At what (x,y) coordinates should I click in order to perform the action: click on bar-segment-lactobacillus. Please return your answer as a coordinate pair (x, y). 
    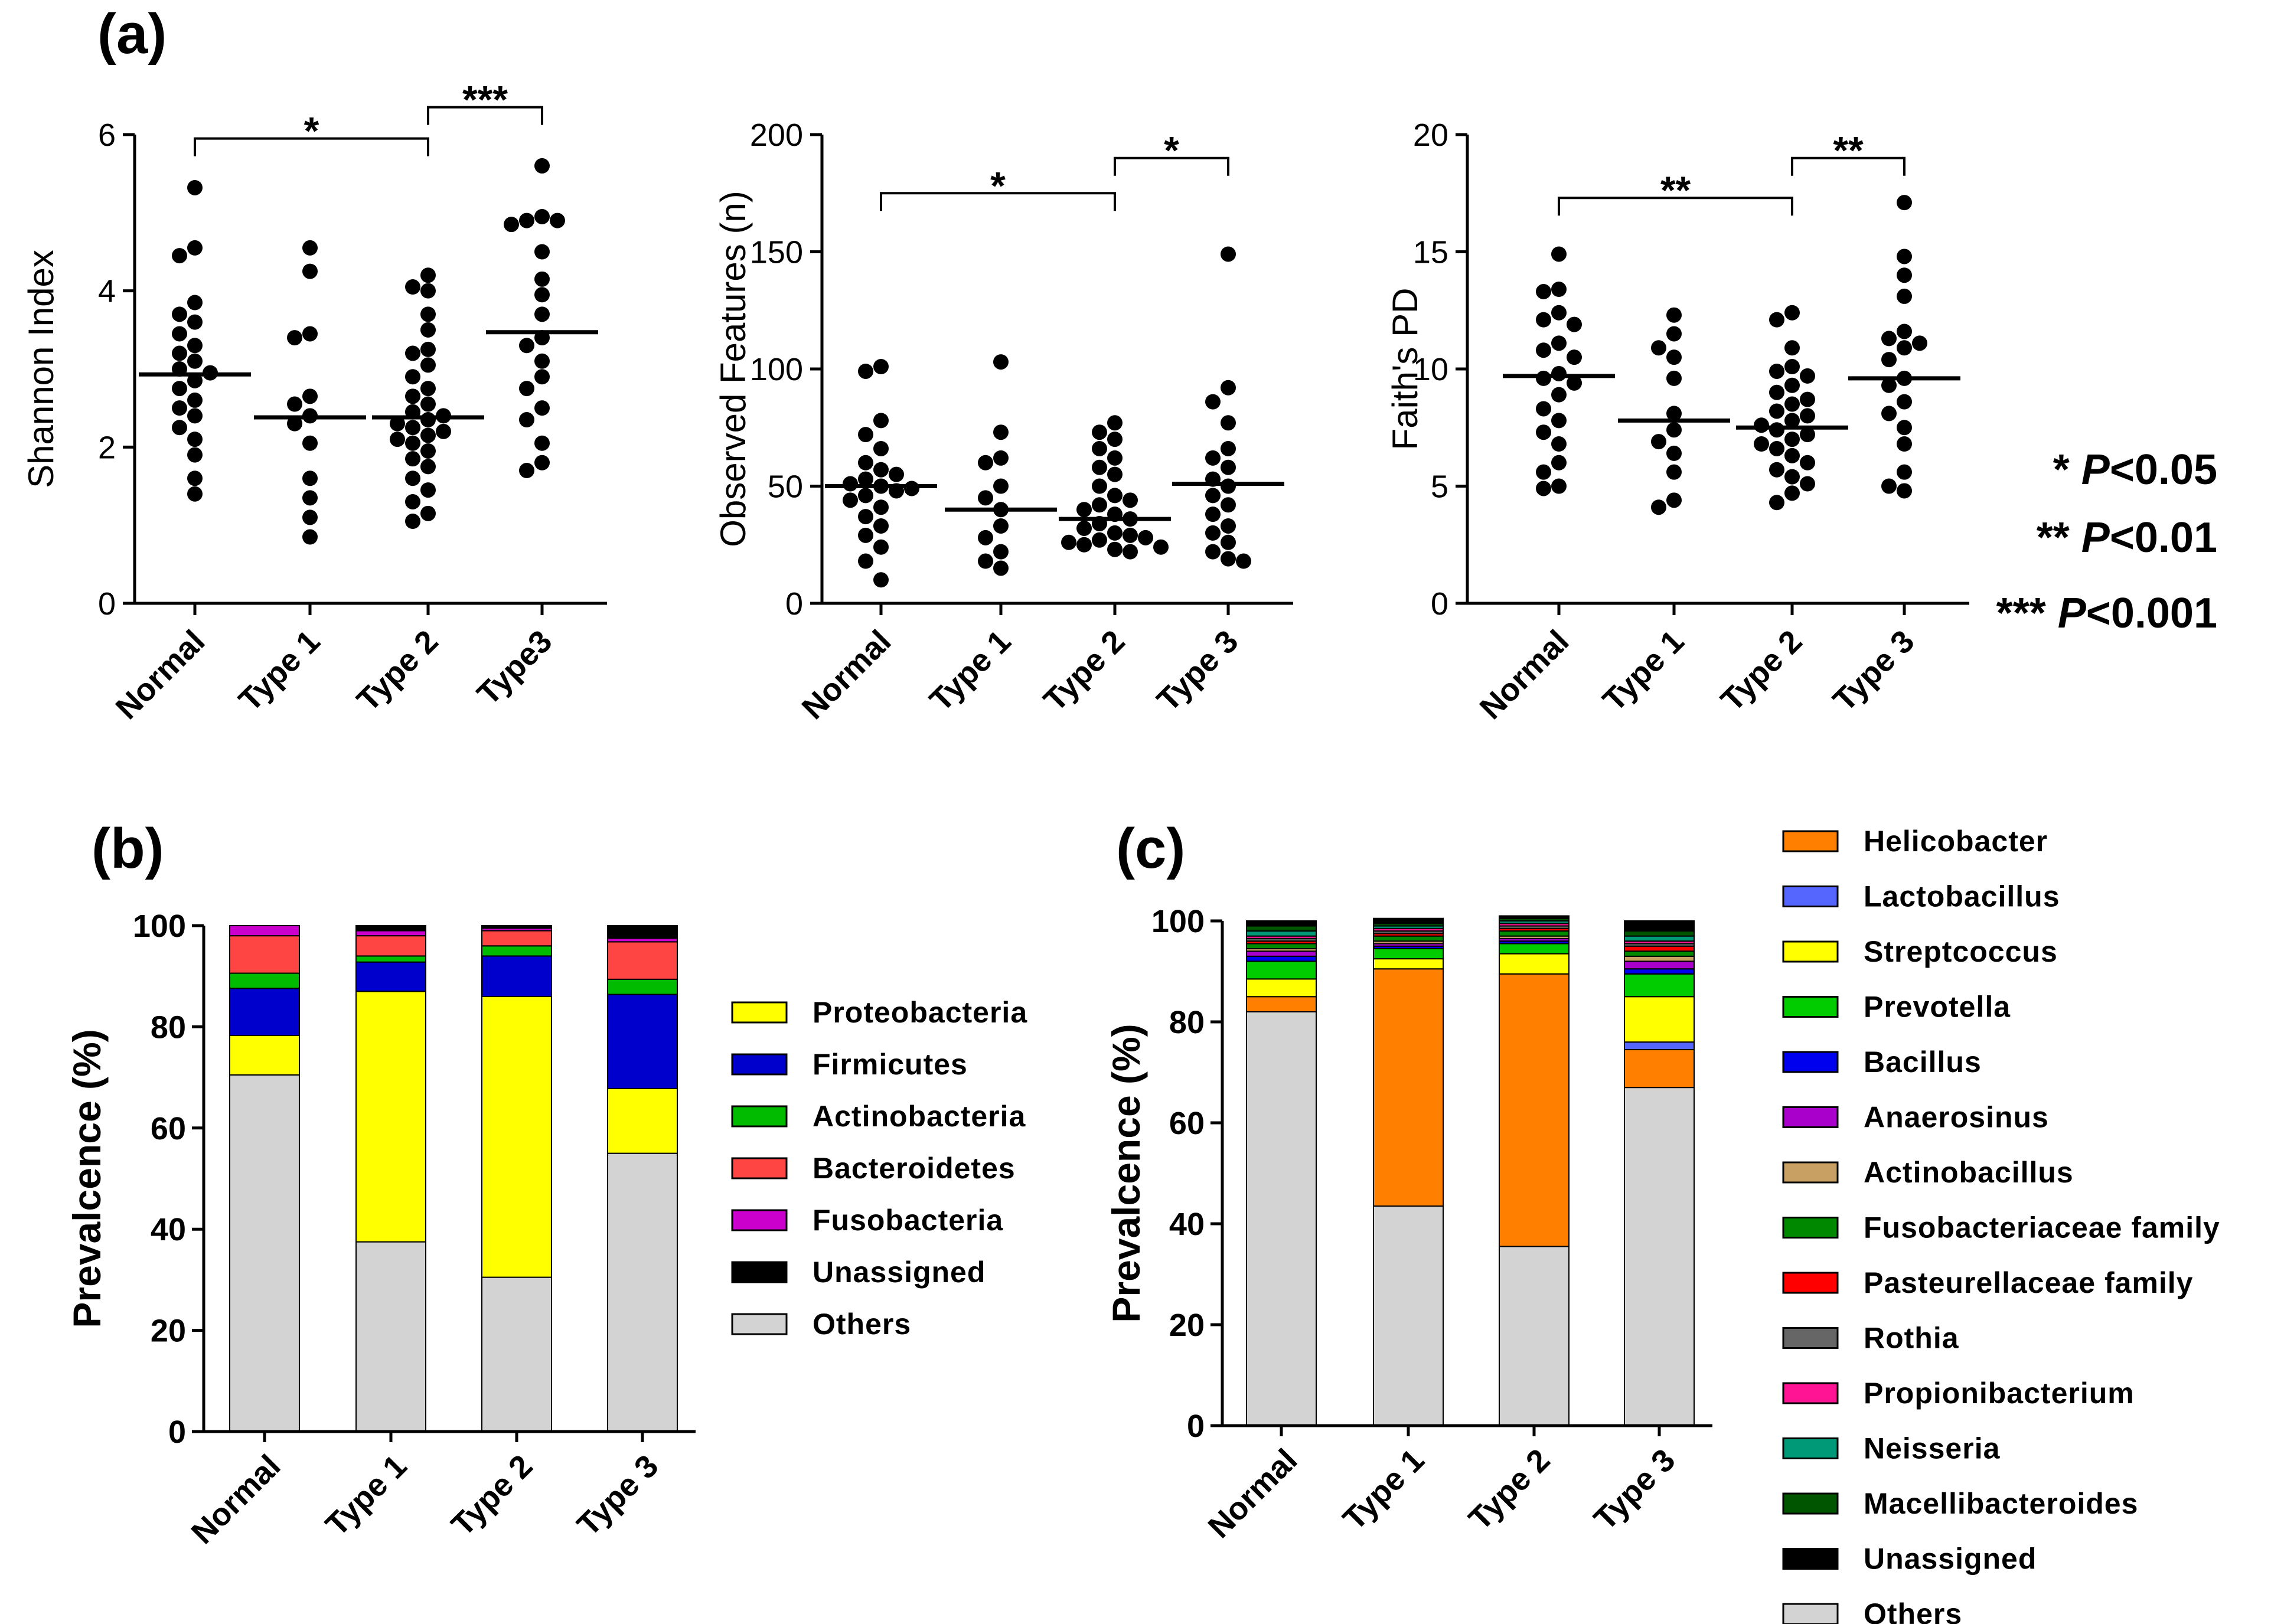
    Looking at the image, I should click on (1659, 1046).